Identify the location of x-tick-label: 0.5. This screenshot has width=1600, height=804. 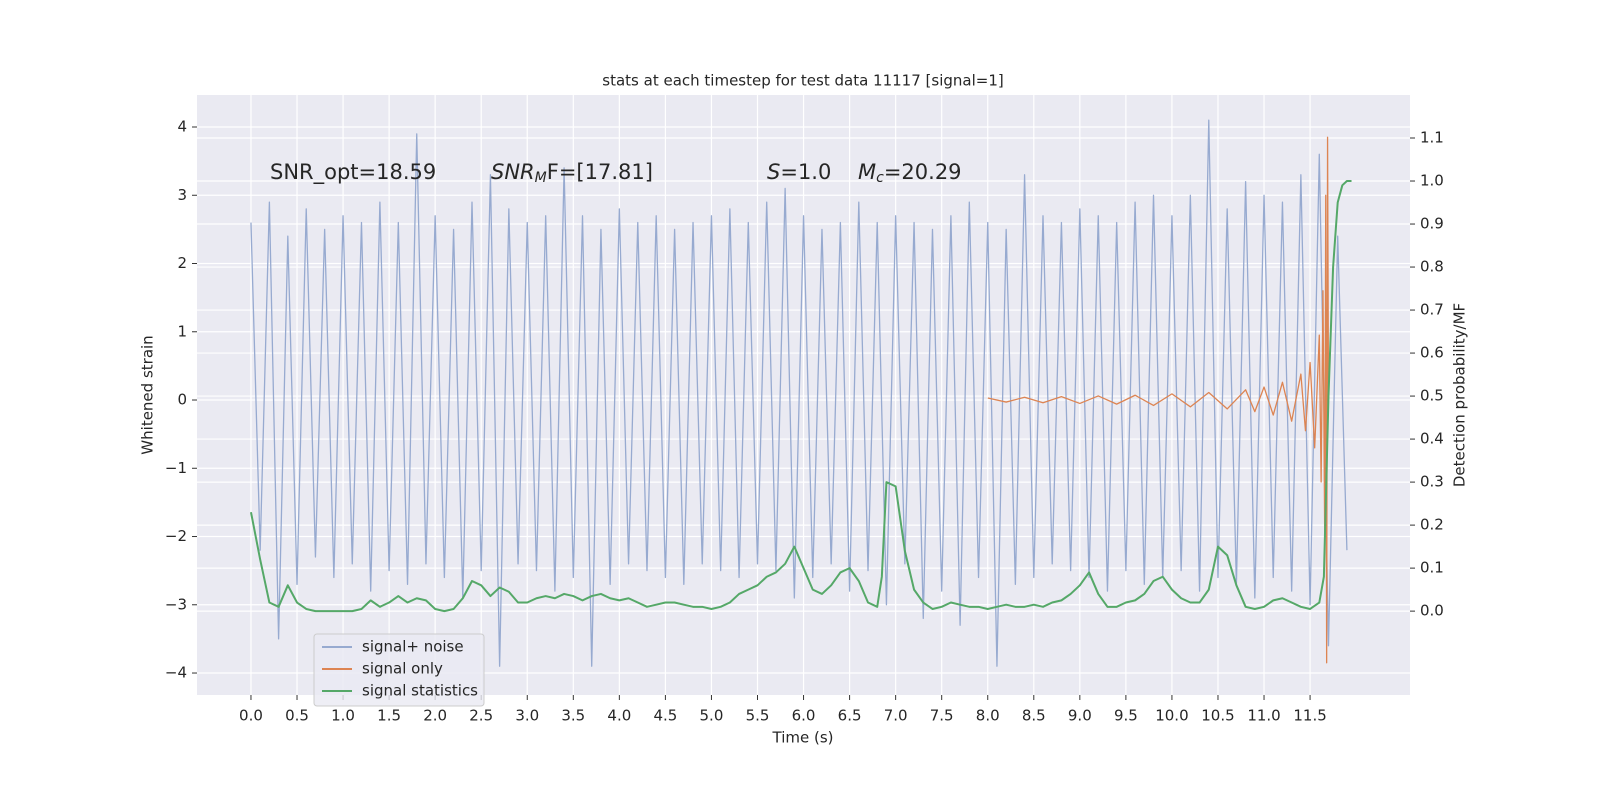
(297, 716).